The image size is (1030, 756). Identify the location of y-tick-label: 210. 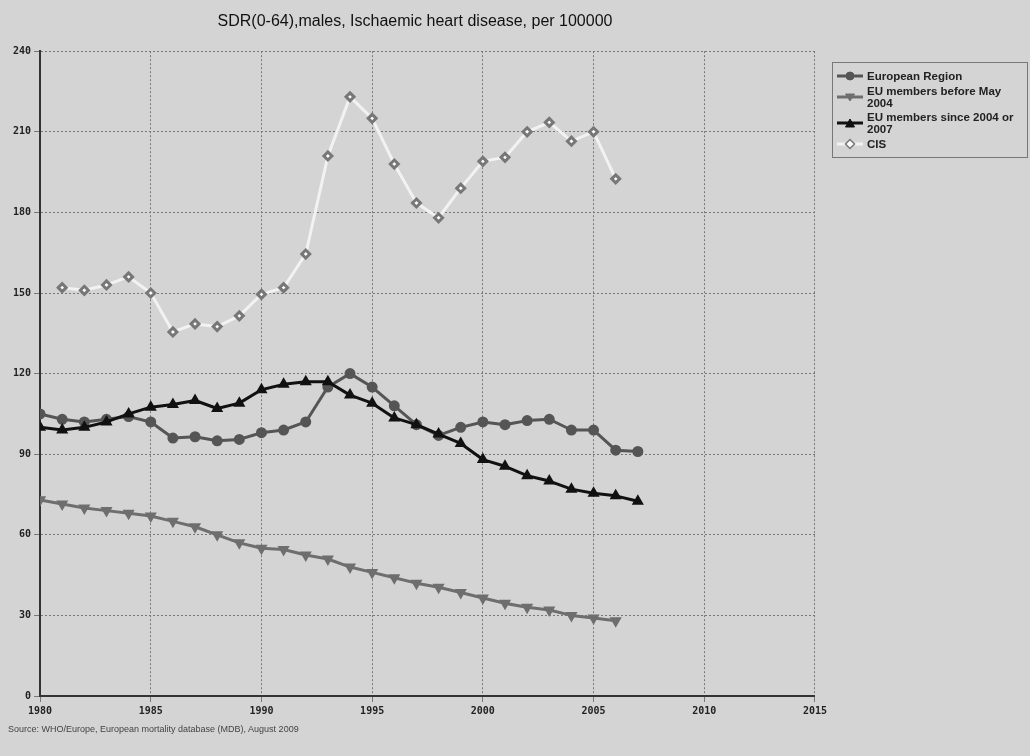
(22, 131).